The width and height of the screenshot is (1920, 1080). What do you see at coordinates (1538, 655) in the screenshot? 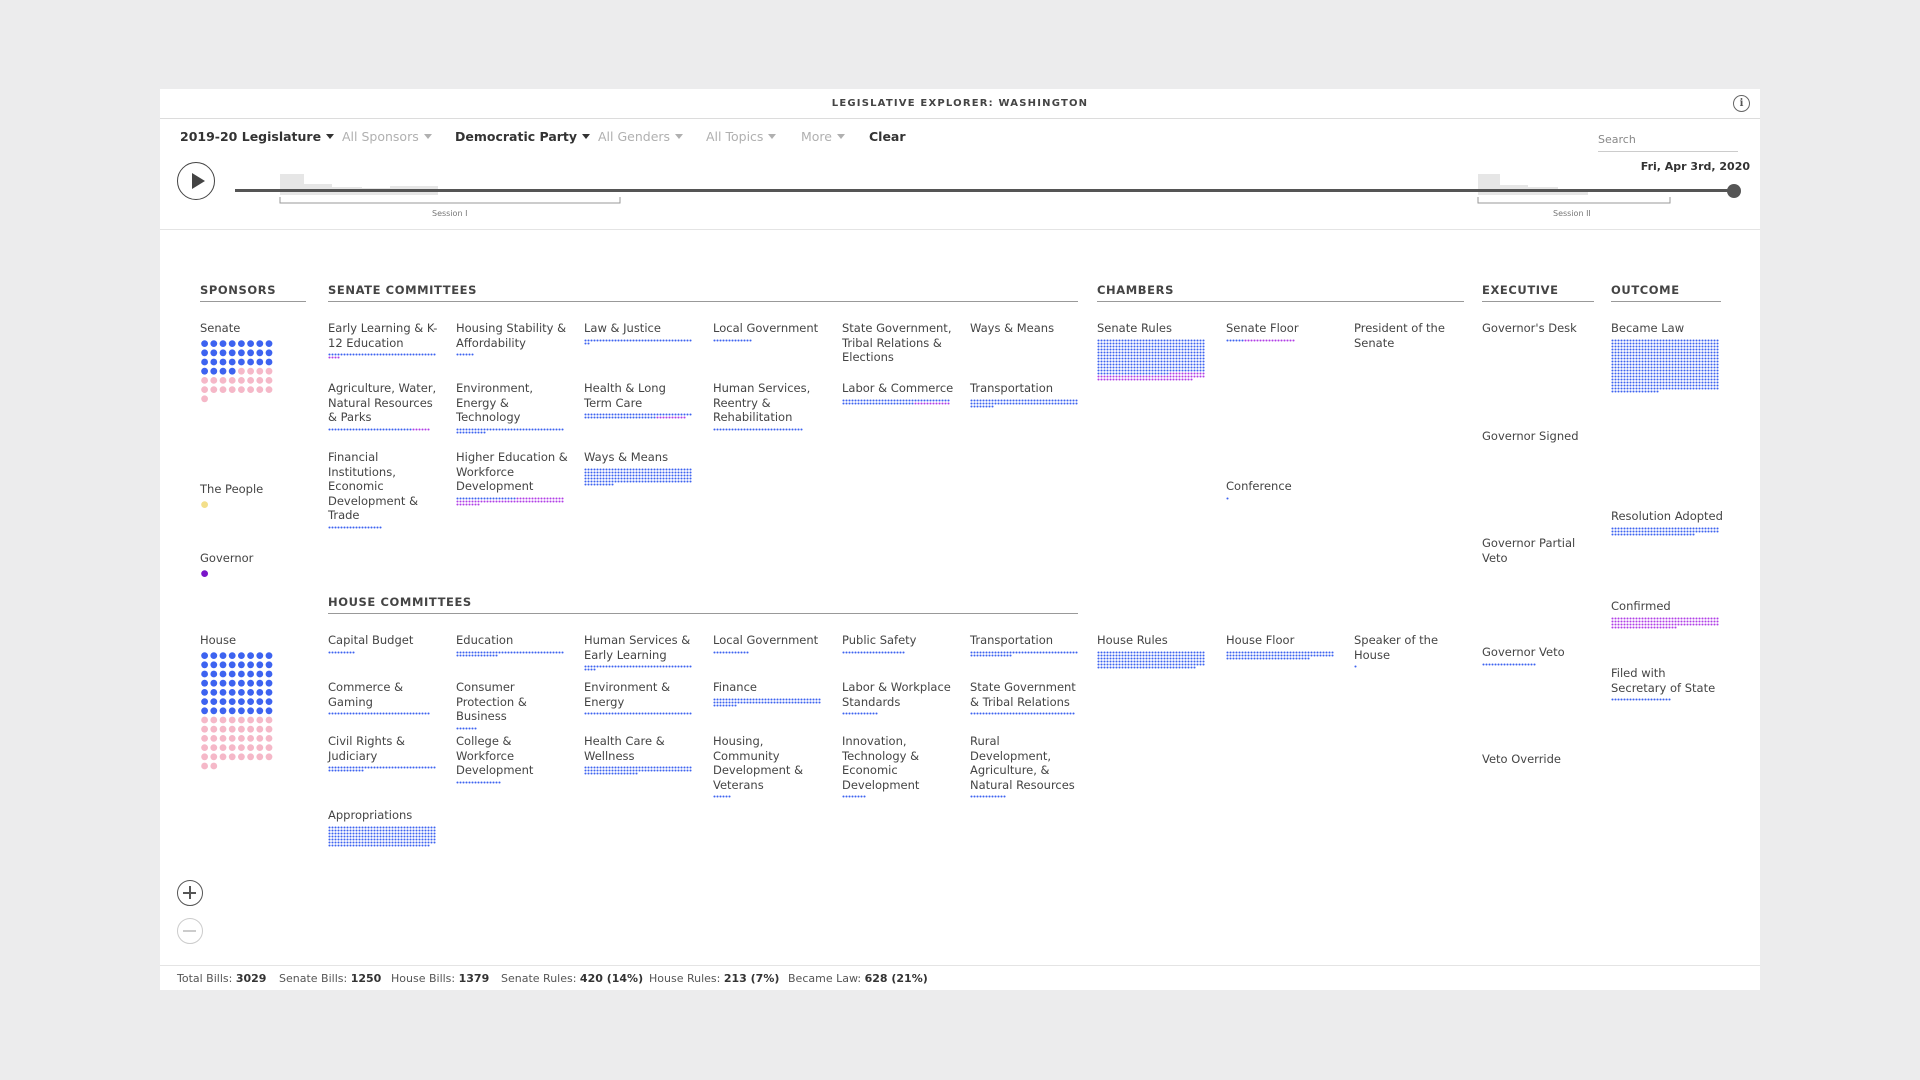
I see `executive-node-governor-veto: Governor Veto` at bounding box center [1538, 655].